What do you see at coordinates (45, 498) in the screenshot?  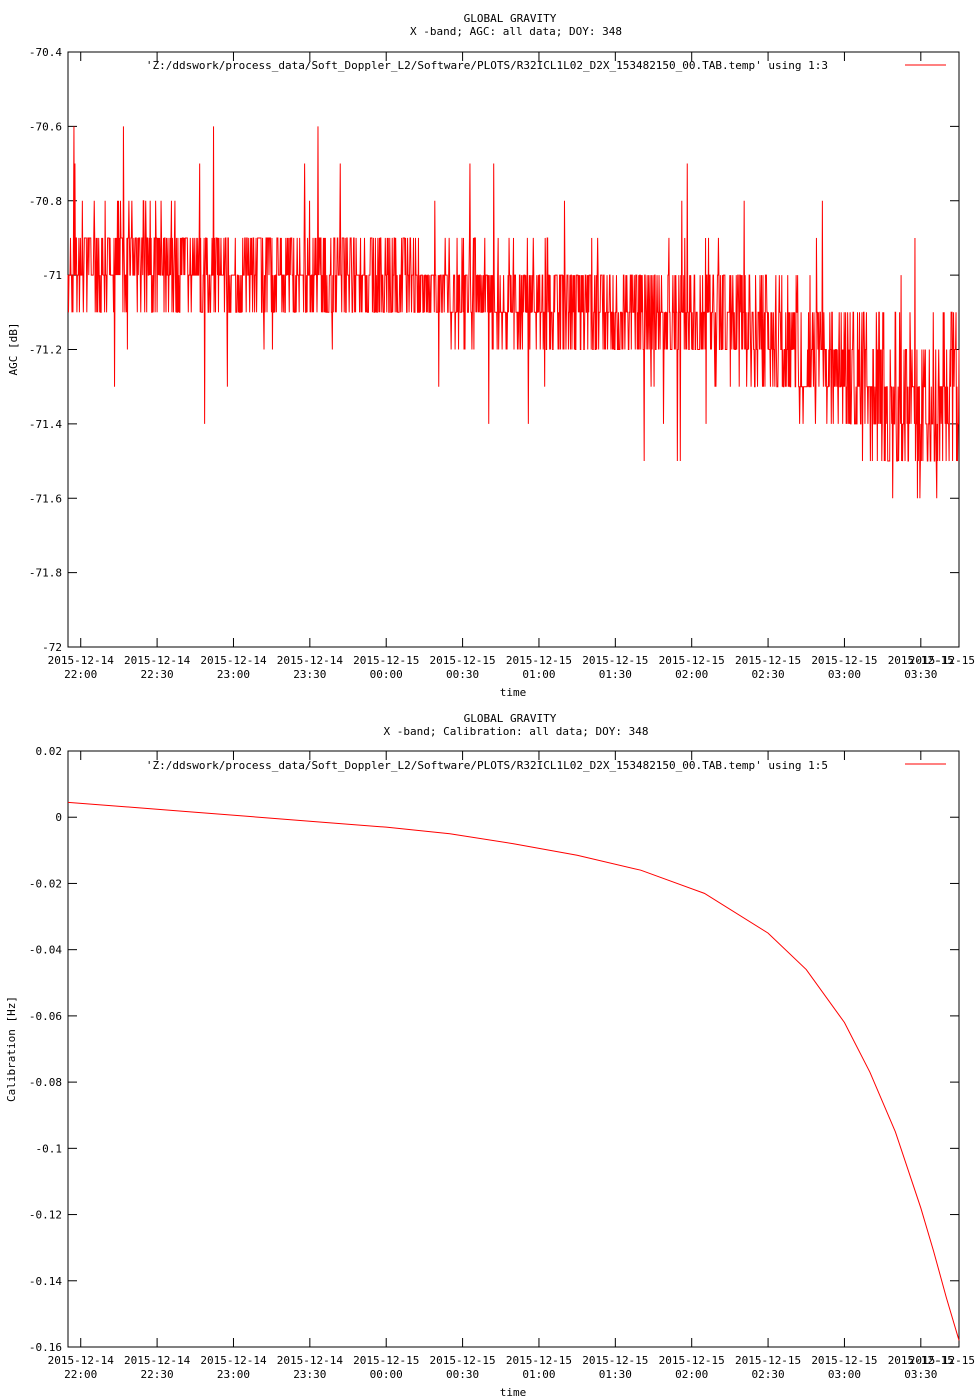 I see `y-tick-label: -71.6` at bounding box center [45, 498].